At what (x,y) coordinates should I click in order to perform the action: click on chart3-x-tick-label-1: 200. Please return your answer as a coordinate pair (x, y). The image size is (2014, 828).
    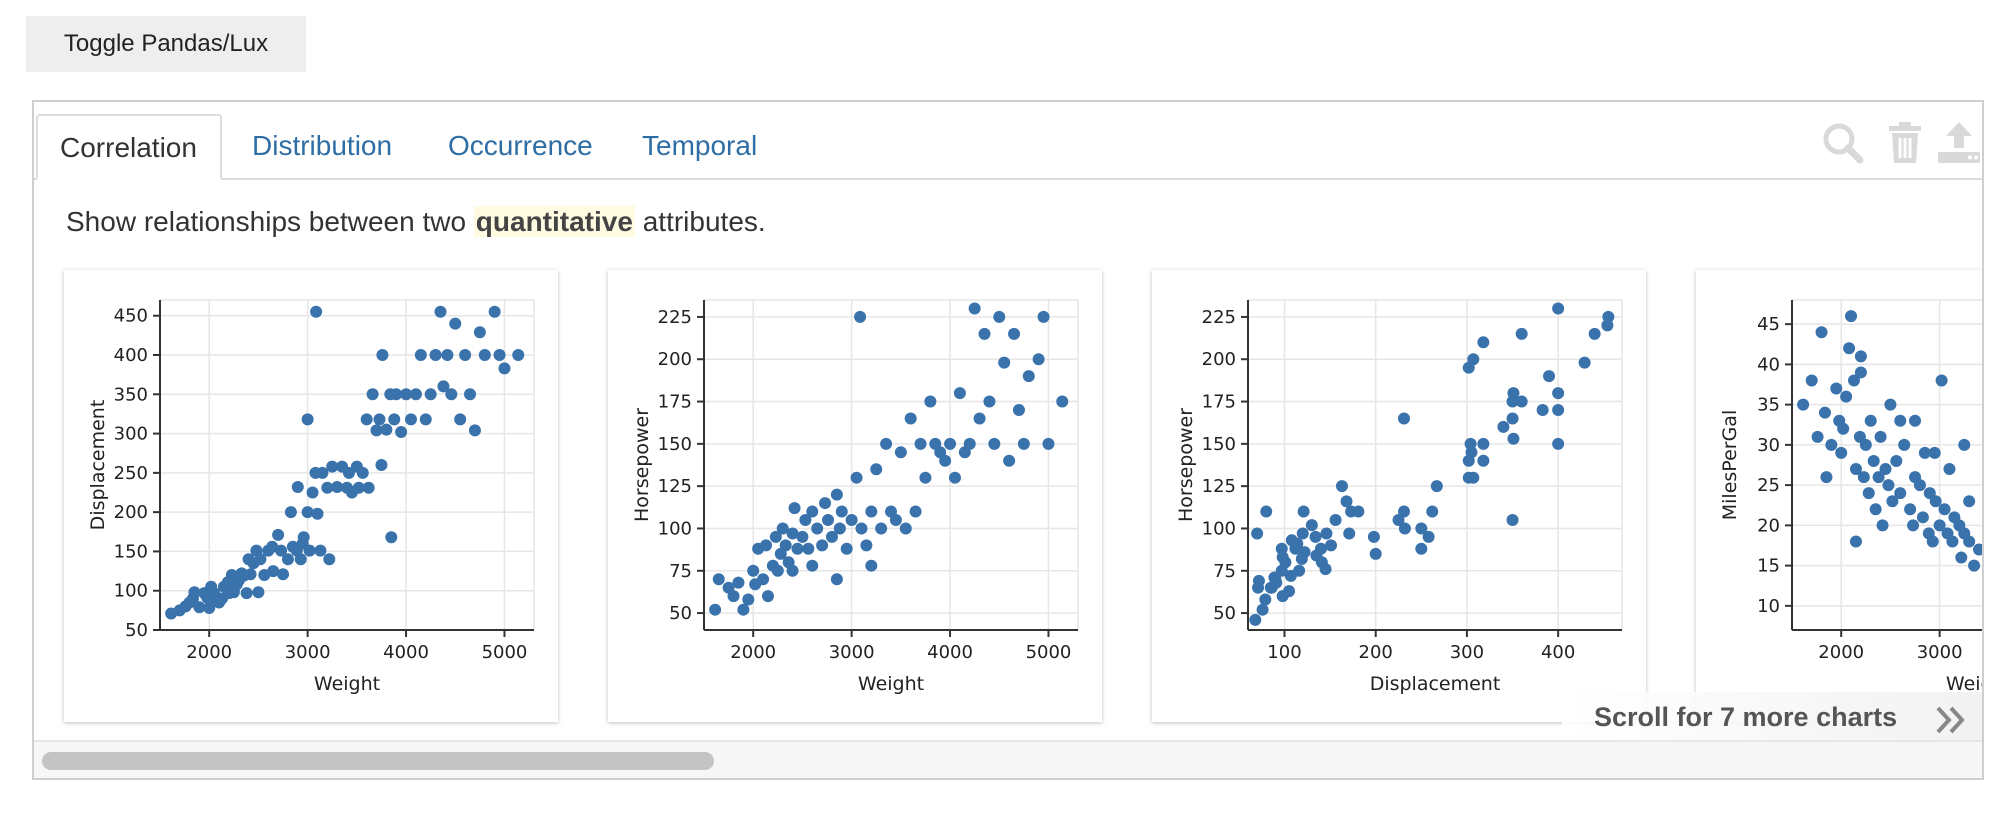
    Looking at the image, I should click on (1376, 652).